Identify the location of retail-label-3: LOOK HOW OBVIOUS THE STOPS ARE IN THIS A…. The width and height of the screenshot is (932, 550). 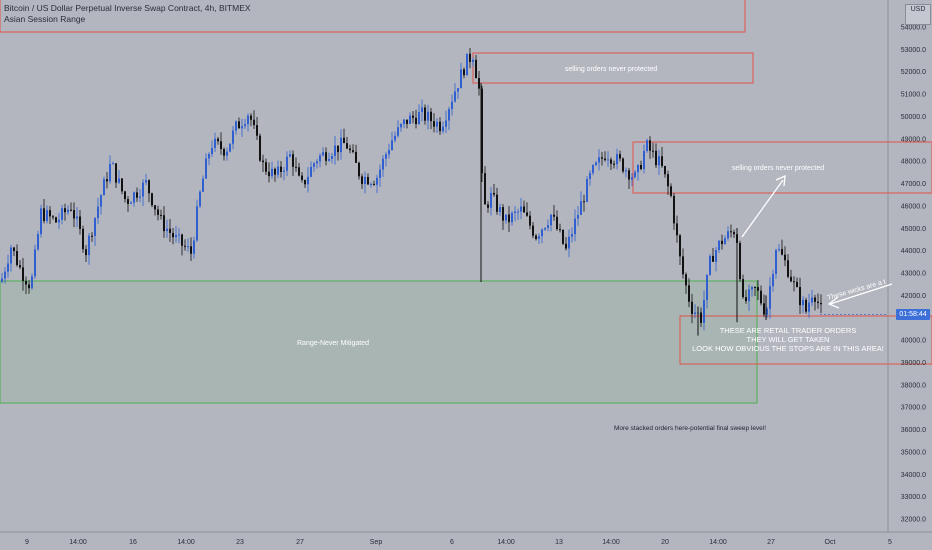
(788, 348).